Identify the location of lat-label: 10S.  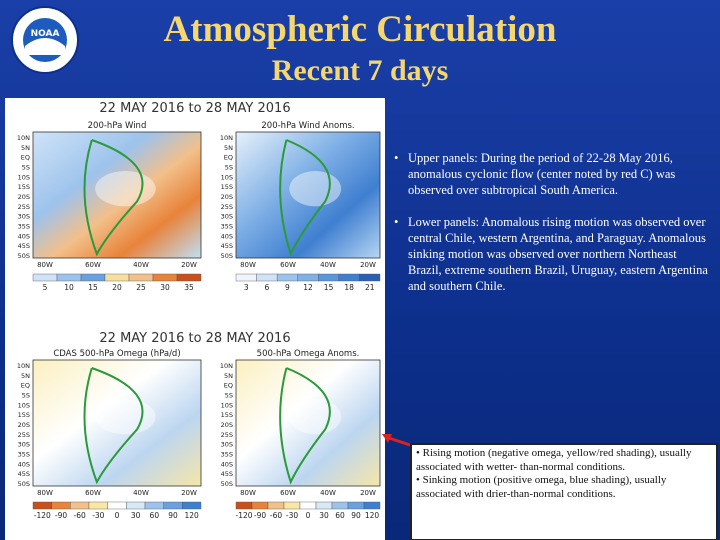
(24, 177).